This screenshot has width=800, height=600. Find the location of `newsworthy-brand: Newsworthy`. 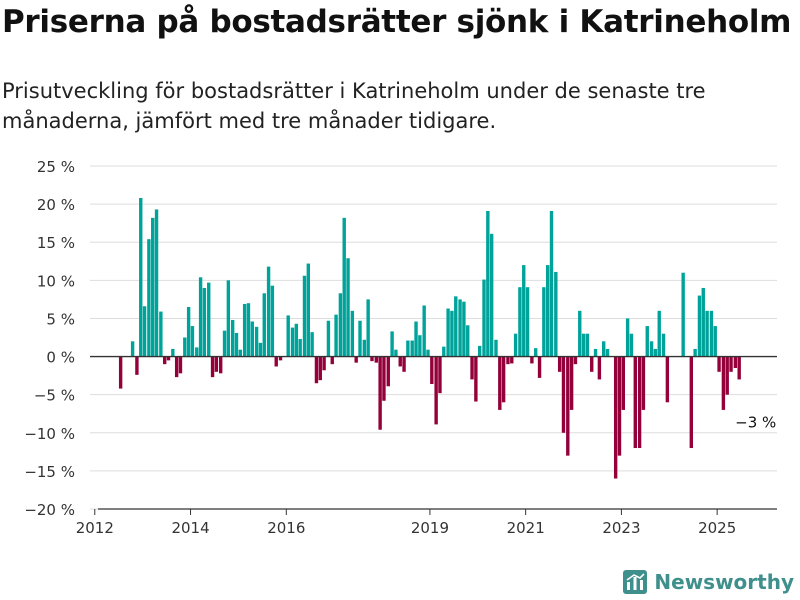

newsworthy-brand: Newsworthy is located at coordinates (708, 582).